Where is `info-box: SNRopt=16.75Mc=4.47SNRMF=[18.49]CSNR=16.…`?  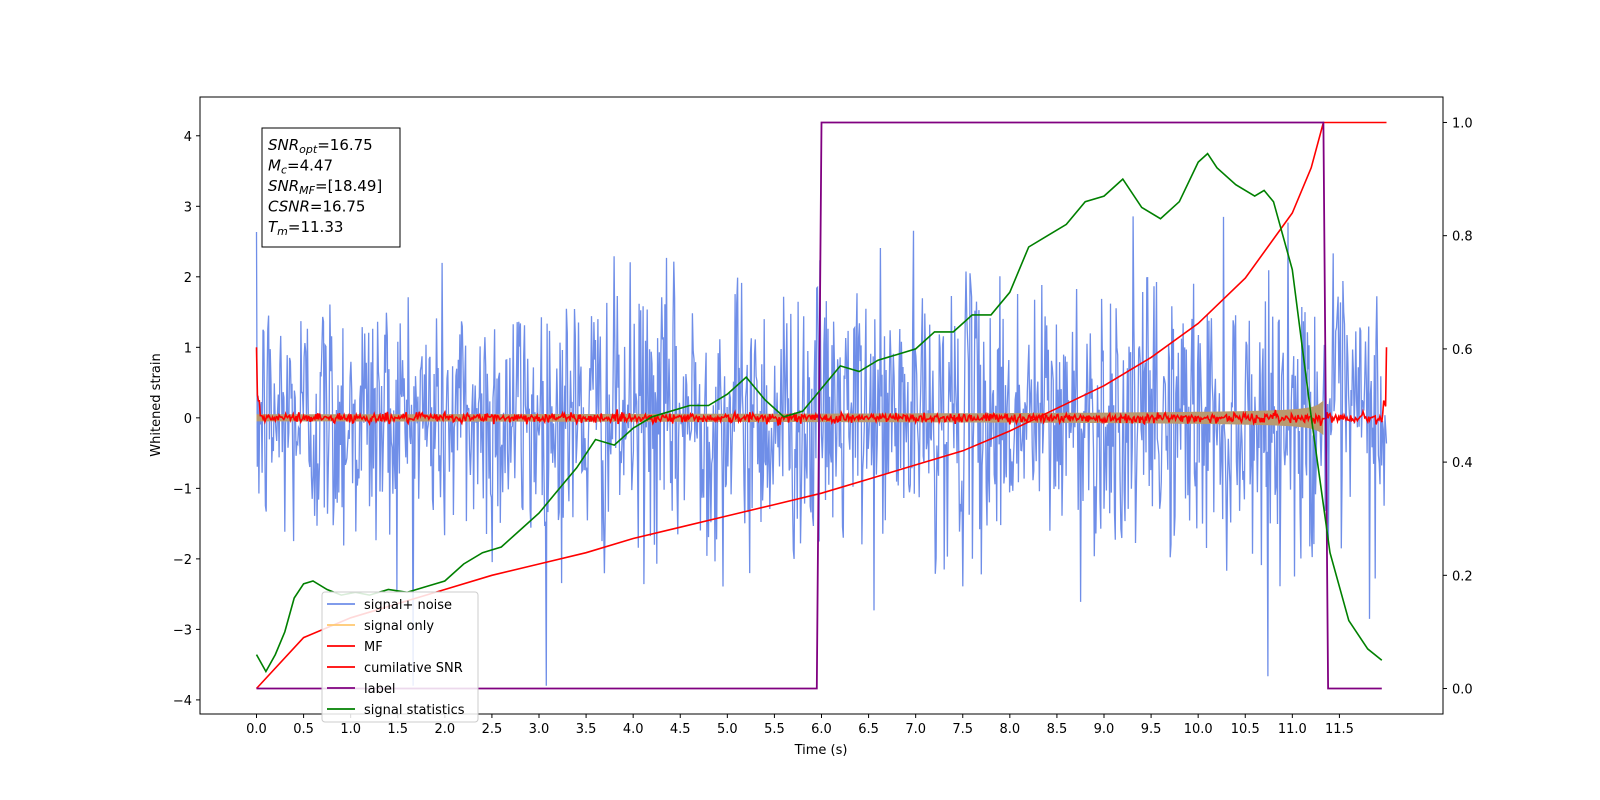 info-box: SNRopt=16.75Mc=4.47SNRMF=[18.49]CSNR=16.… is located at coordinates (331, 187).